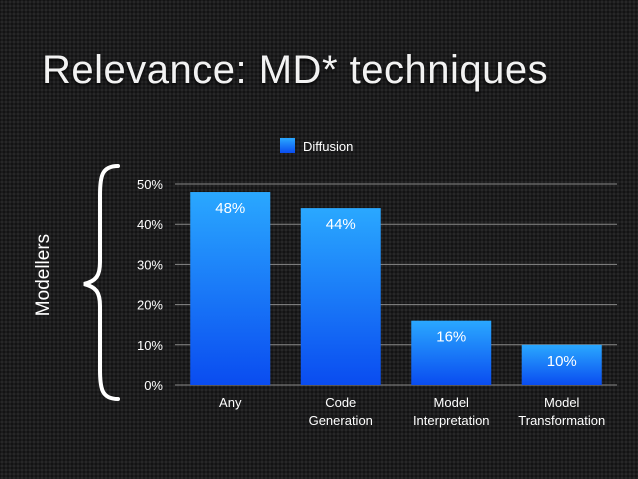 The width and height of the screenshot is (638, 479). I want to click on y-tick-label: 30%, so click(150, 264).